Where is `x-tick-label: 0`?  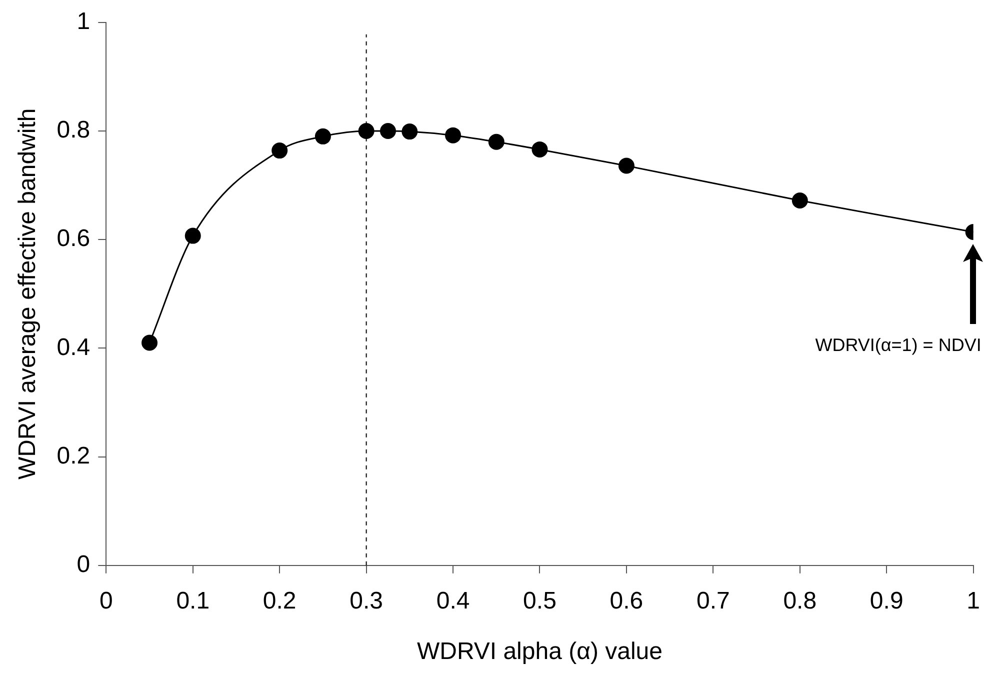
x-tick-label: 0 is located at coordinates (106, 600).